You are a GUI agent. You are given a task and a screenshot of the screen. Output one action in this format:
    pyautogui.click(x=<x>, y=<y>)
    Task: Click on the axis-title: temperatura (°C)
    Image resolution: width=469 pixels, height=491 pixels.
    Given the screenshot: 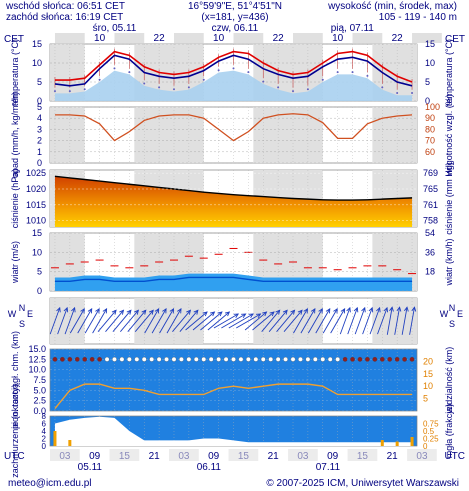 What is the action you would take?
    pyautogui.click(x=15, y=72)
    